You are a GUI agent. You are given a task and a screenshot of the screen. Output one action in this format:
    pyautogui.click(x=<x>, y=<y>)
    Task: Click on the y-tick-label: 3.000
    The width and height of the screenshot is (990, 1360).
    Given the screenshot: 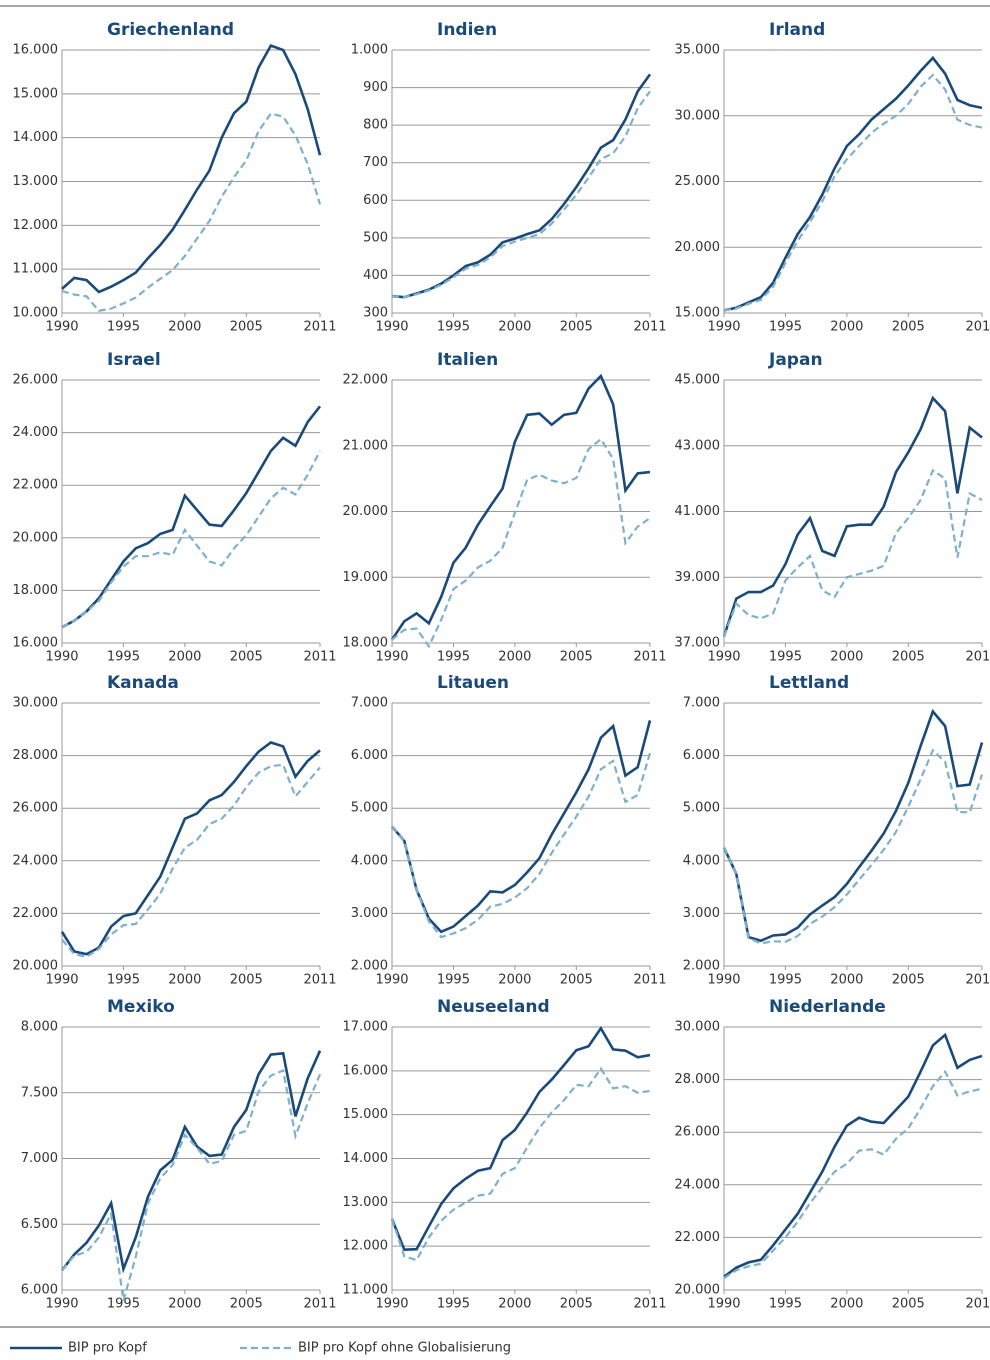 What is the action you would take?
    pyautogui.click(x=369, y=913)
    